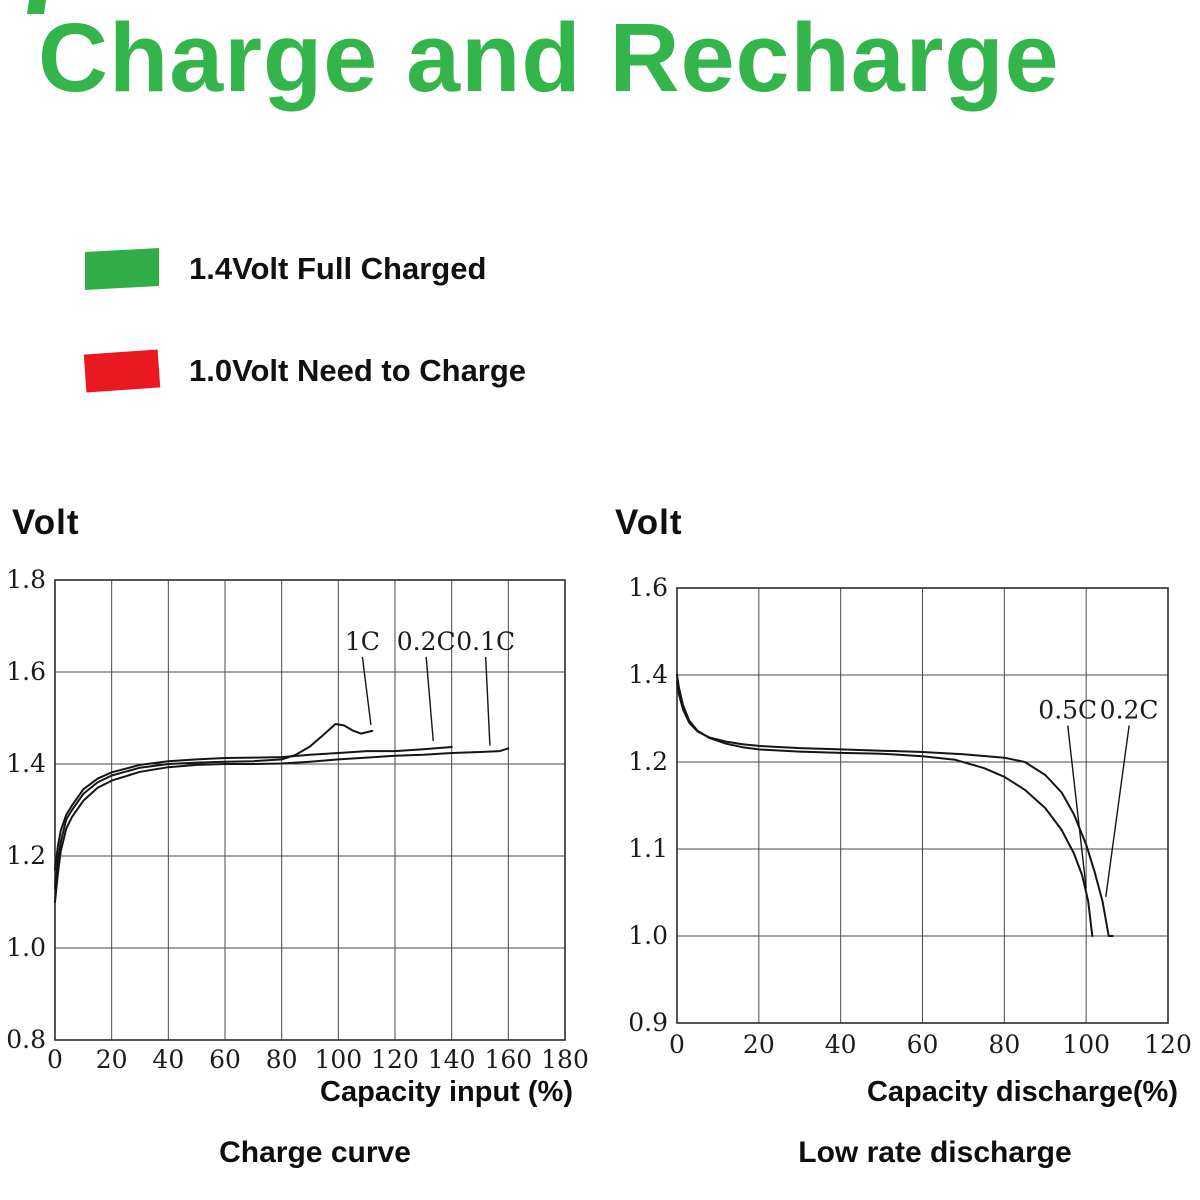 This screenshot has height=1200, width=1200. I want to click on svg-text: 0.8, so click(26, 1039).